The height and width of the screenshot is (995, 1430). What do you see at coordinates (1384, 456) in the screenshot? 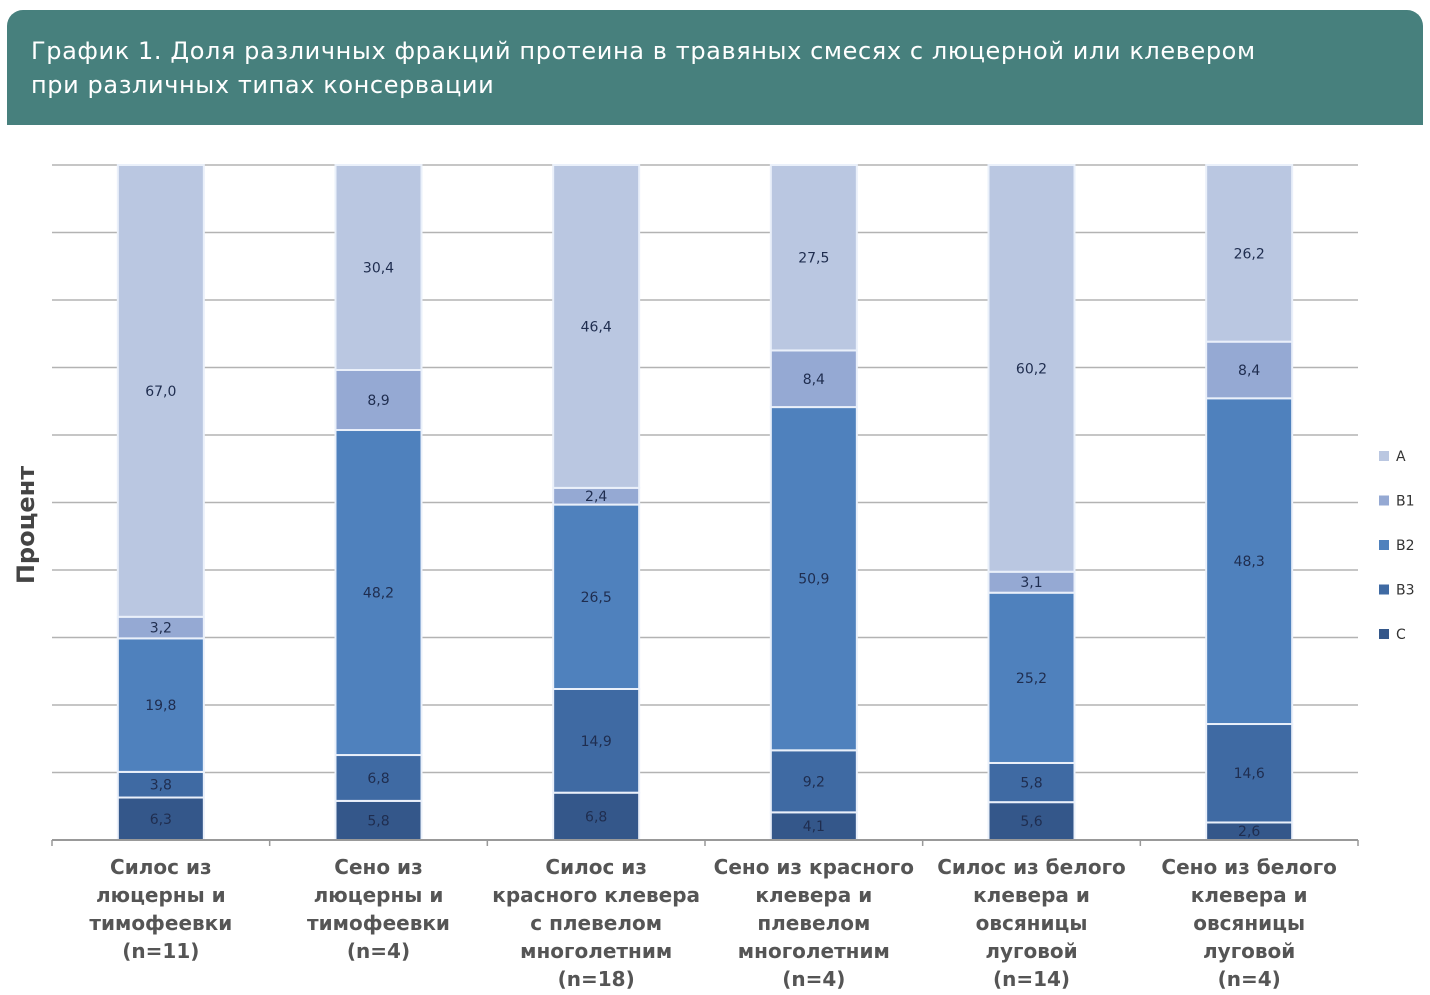
I see `legend-swatch-a` at bounding box center [1384, 456].